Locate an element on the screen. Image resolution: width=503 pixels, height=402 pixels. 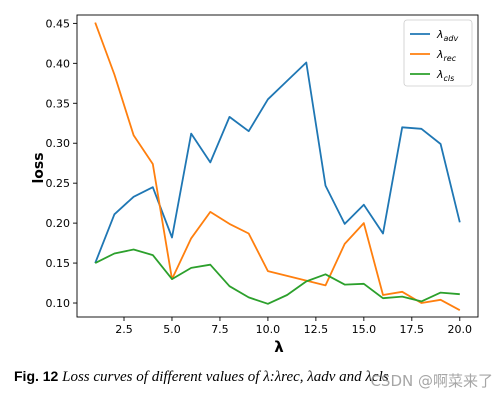
x-tick-label: 5.0 is located at coordinates (172, 329).